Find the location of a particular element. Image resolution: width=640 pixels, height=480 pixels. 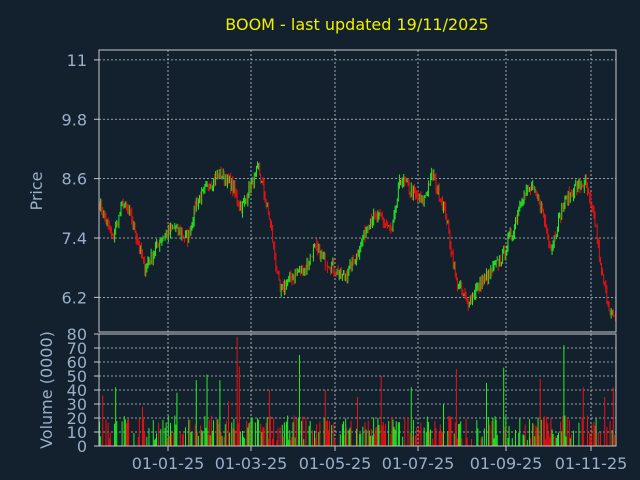

volume-y-tick-label: 20 is located at coordinates (77, 418).